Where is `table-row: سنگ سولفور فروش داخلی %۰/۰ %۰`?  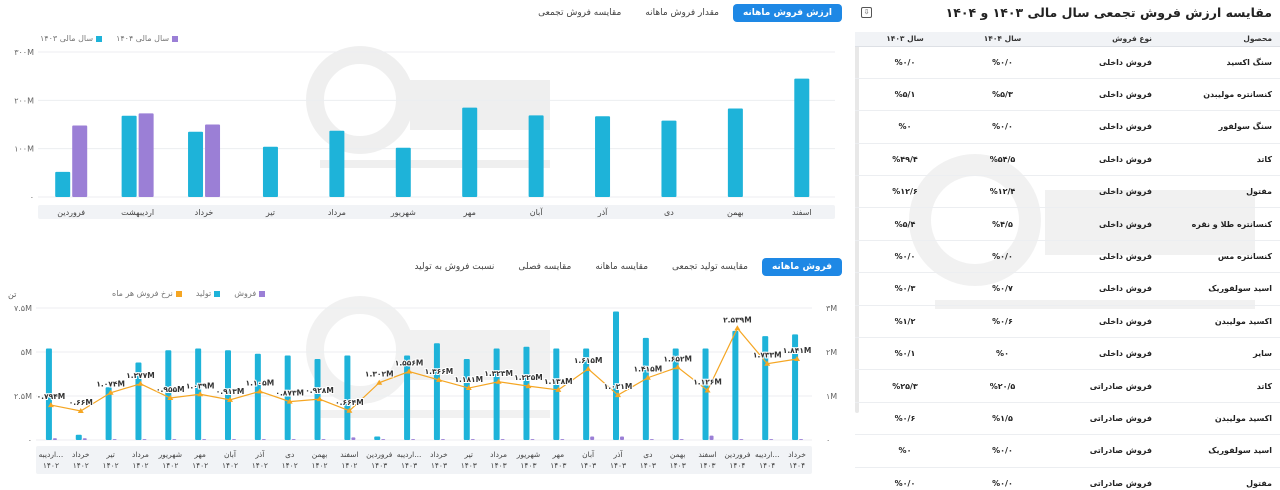 table-row: سنگ سولفور فروش داخلی %۰/۰ %۰ is located at coordinates (1067, 127).